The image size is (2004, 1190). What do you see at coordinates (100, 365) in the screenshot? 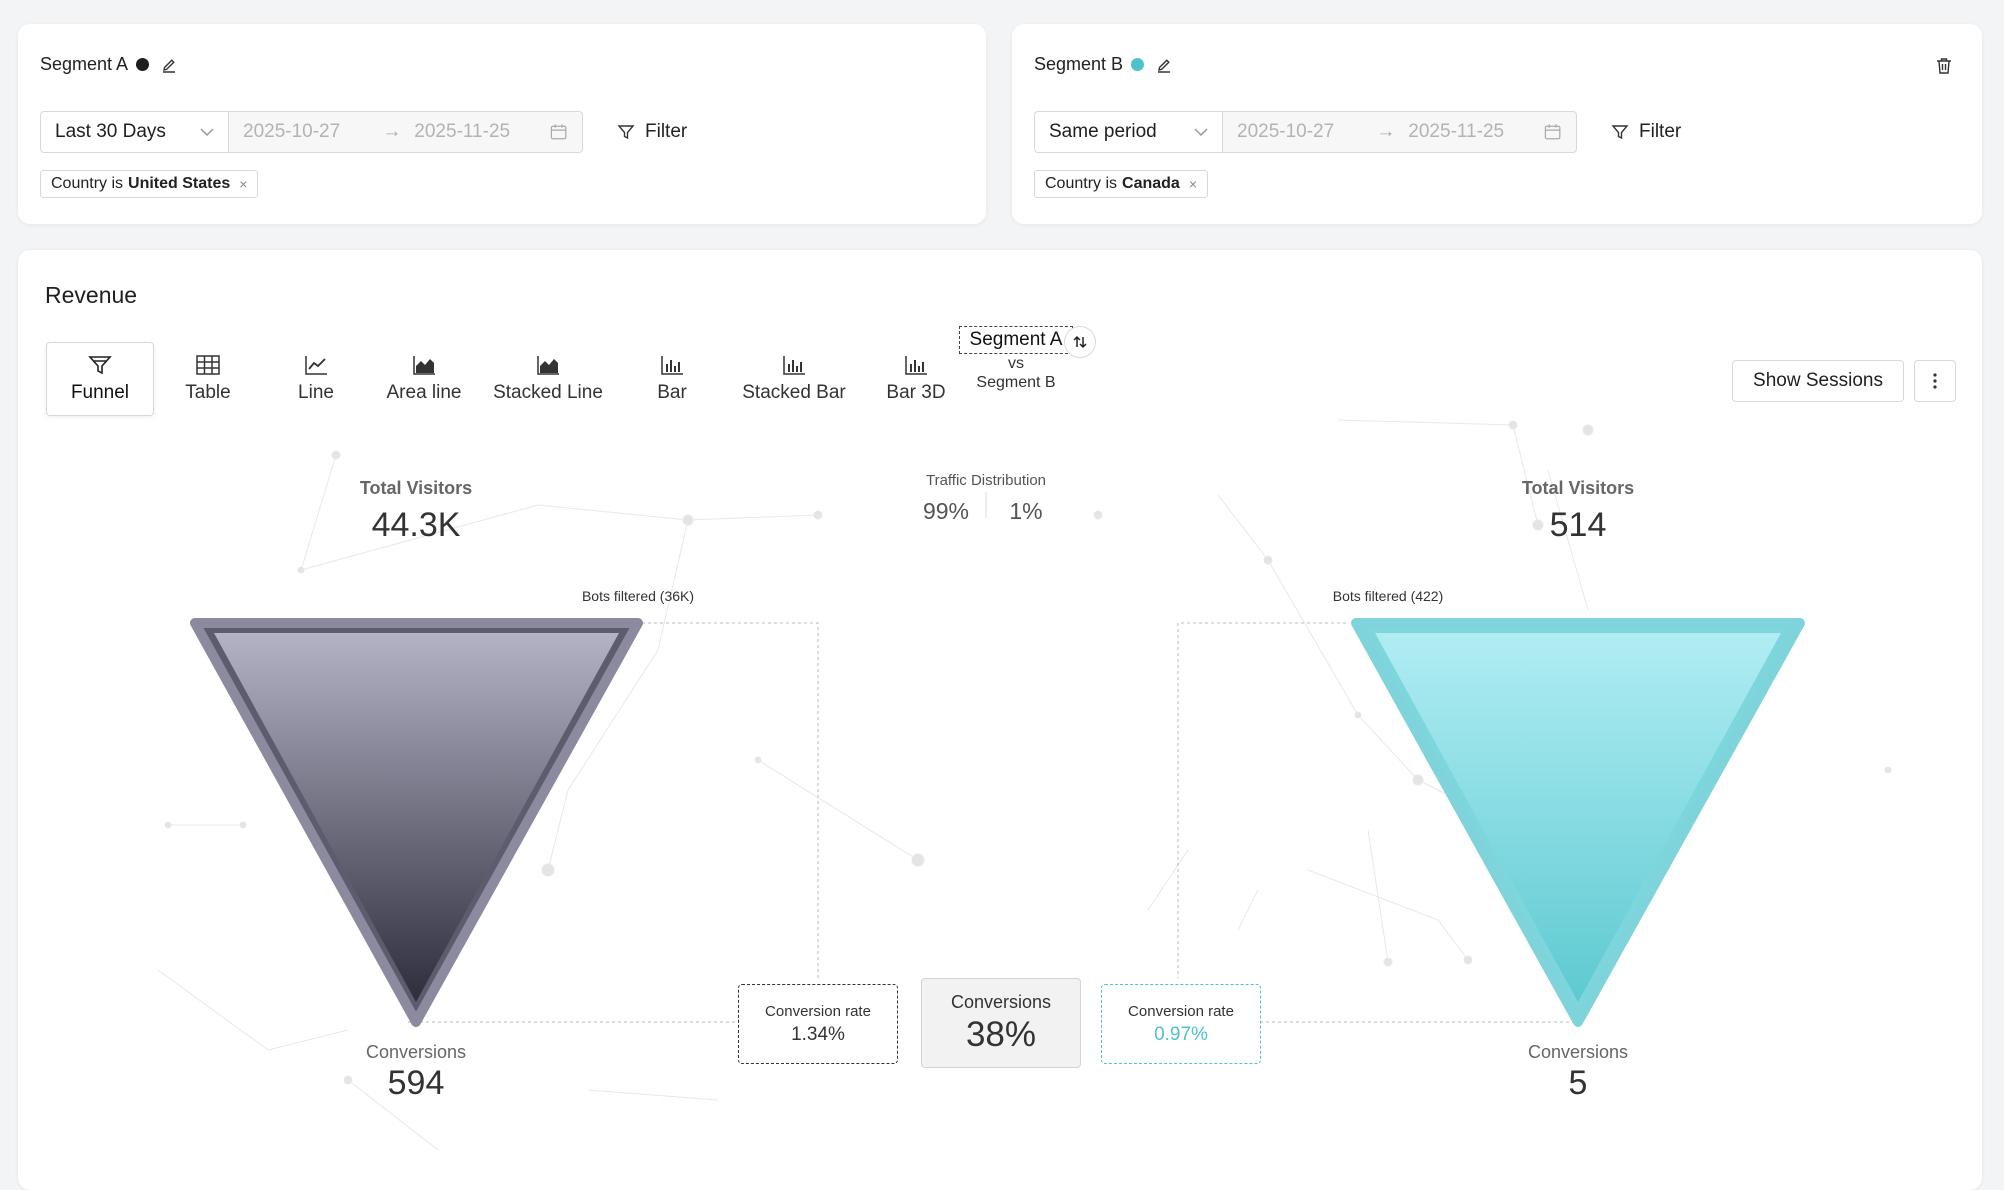
I see `funnel-icon` at bounding box center [100, 365].